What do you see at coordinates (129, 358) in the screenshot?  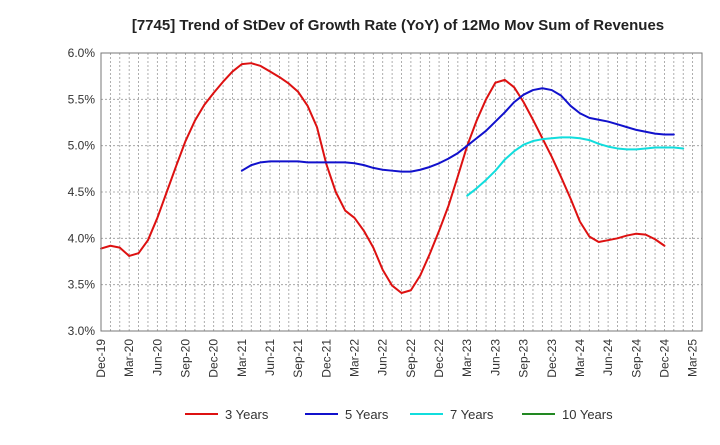 I see `x-tick-label: Mar-20` at bounding box center [129, 358].